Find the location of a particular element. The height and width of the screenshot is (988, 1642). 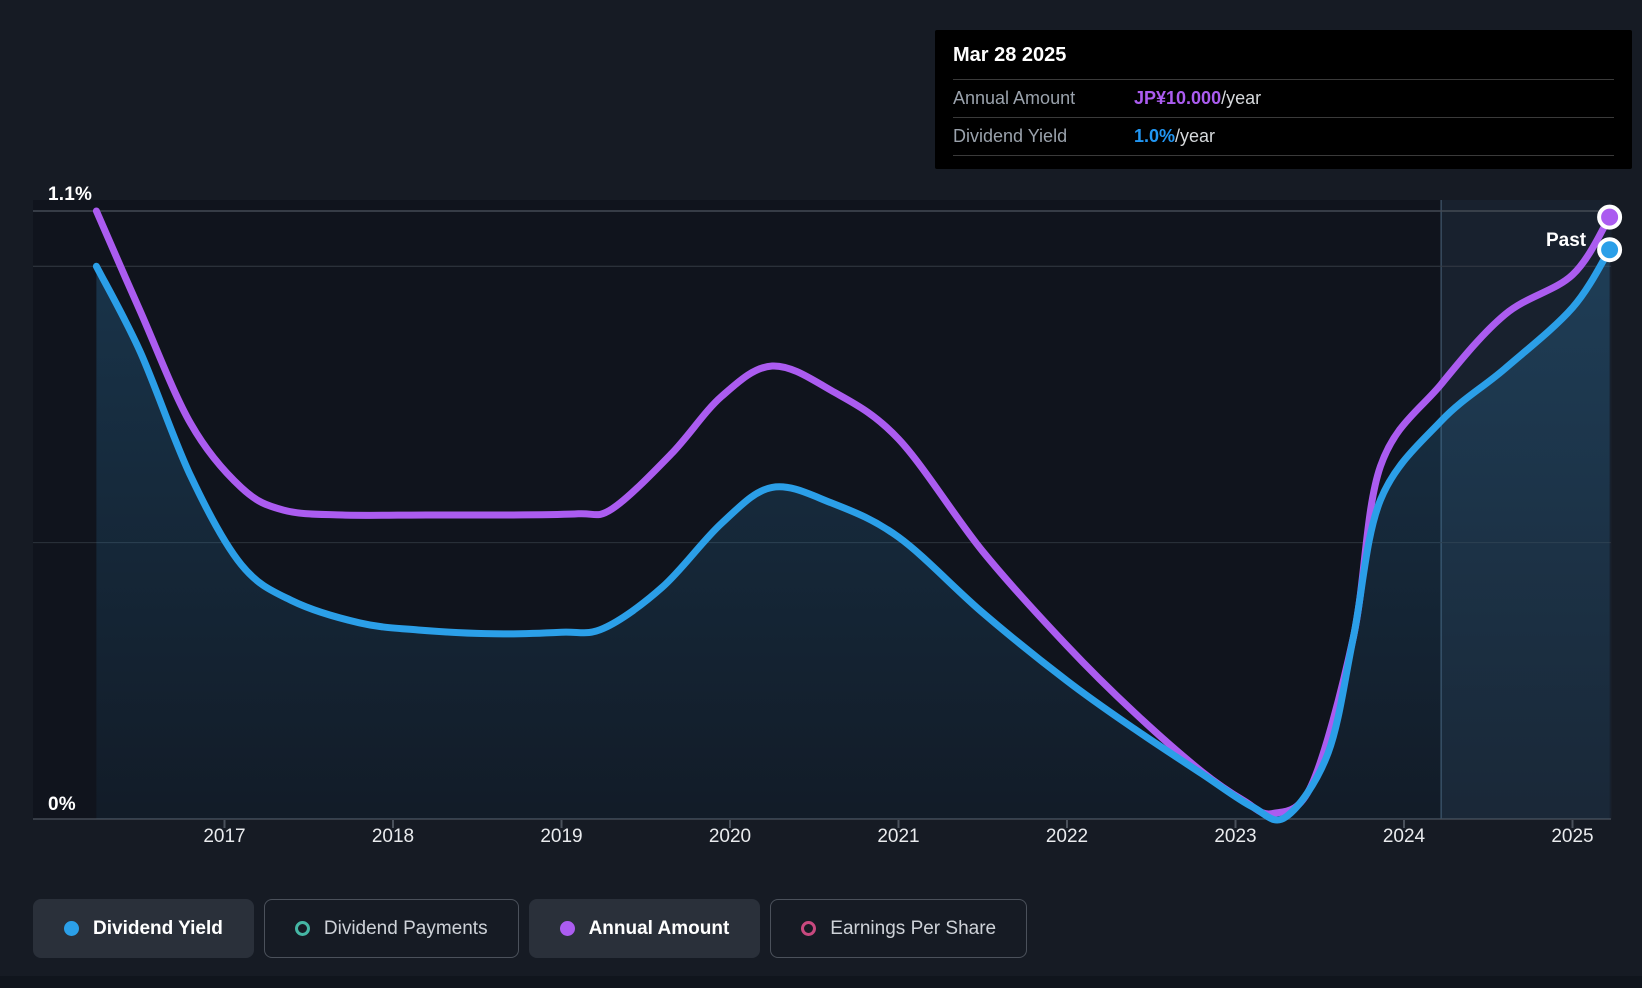

tooltip-divider is located at coordinates (1283, 156).